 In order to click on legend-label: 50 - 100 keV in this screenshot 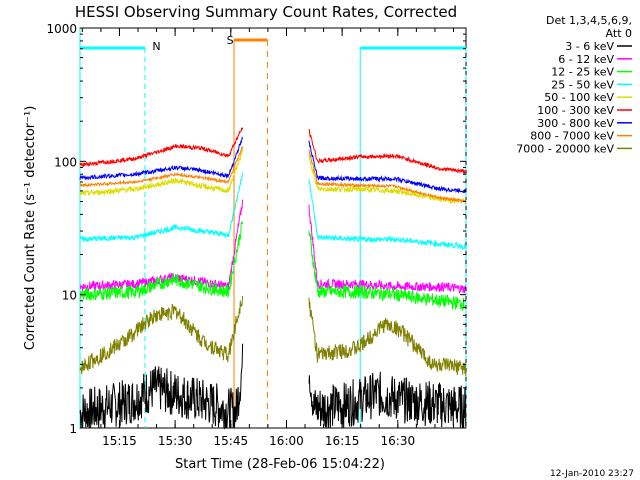, I will do `click(579, 97)`.